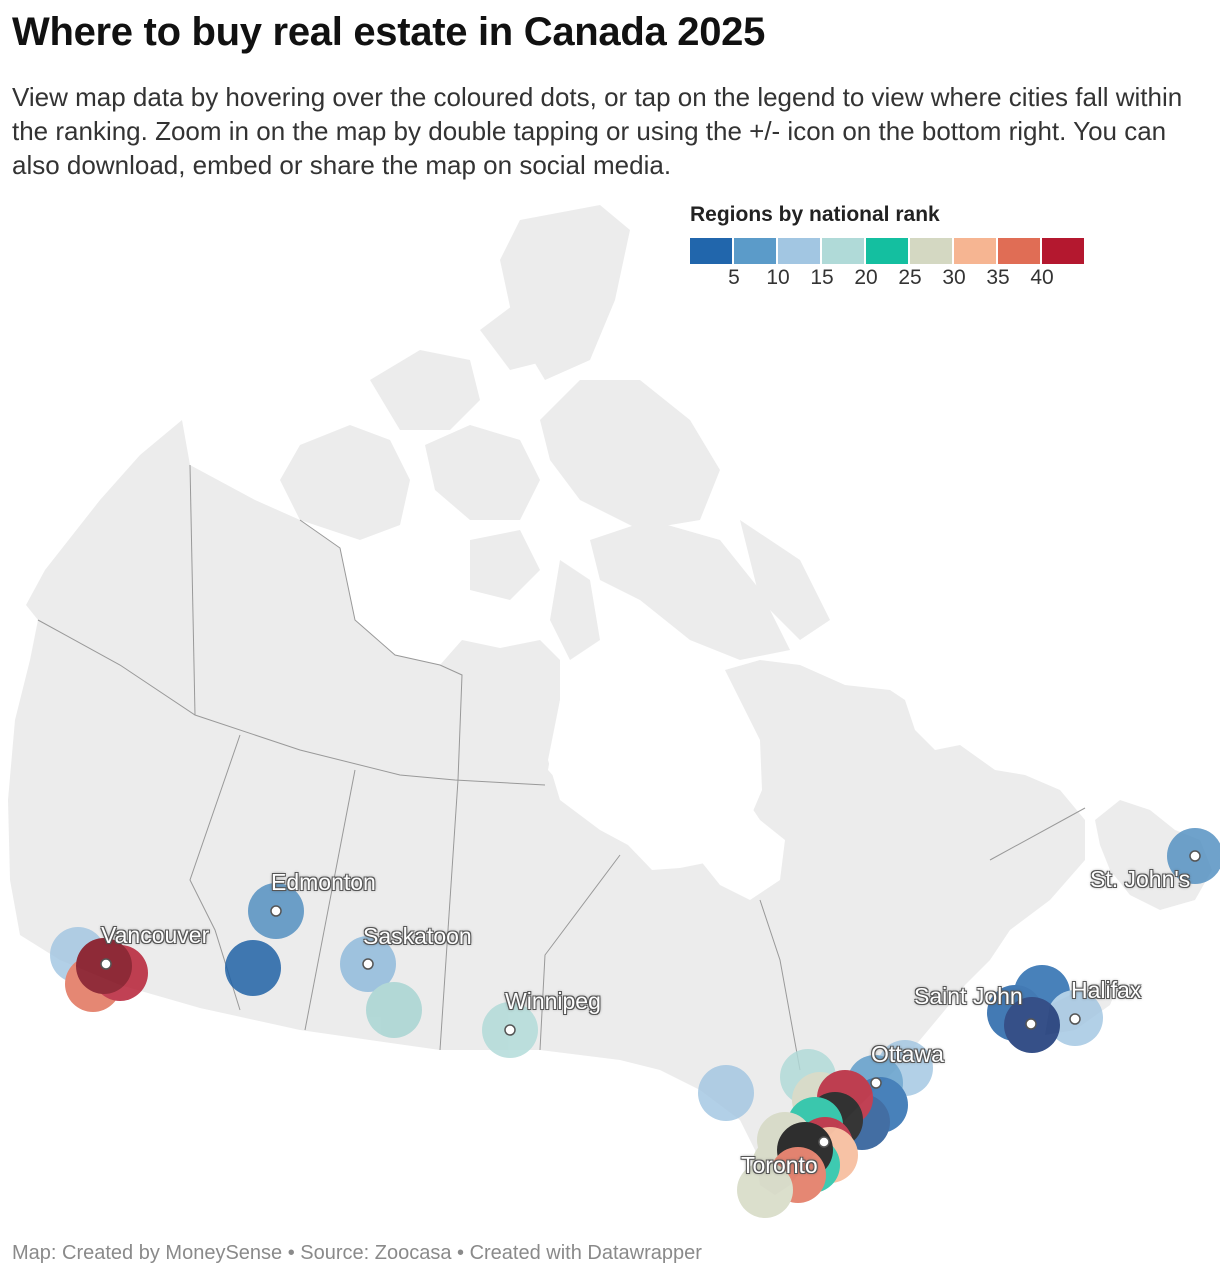  I want to click on city-label-st-johns: St. John's, so click(1140, 879).